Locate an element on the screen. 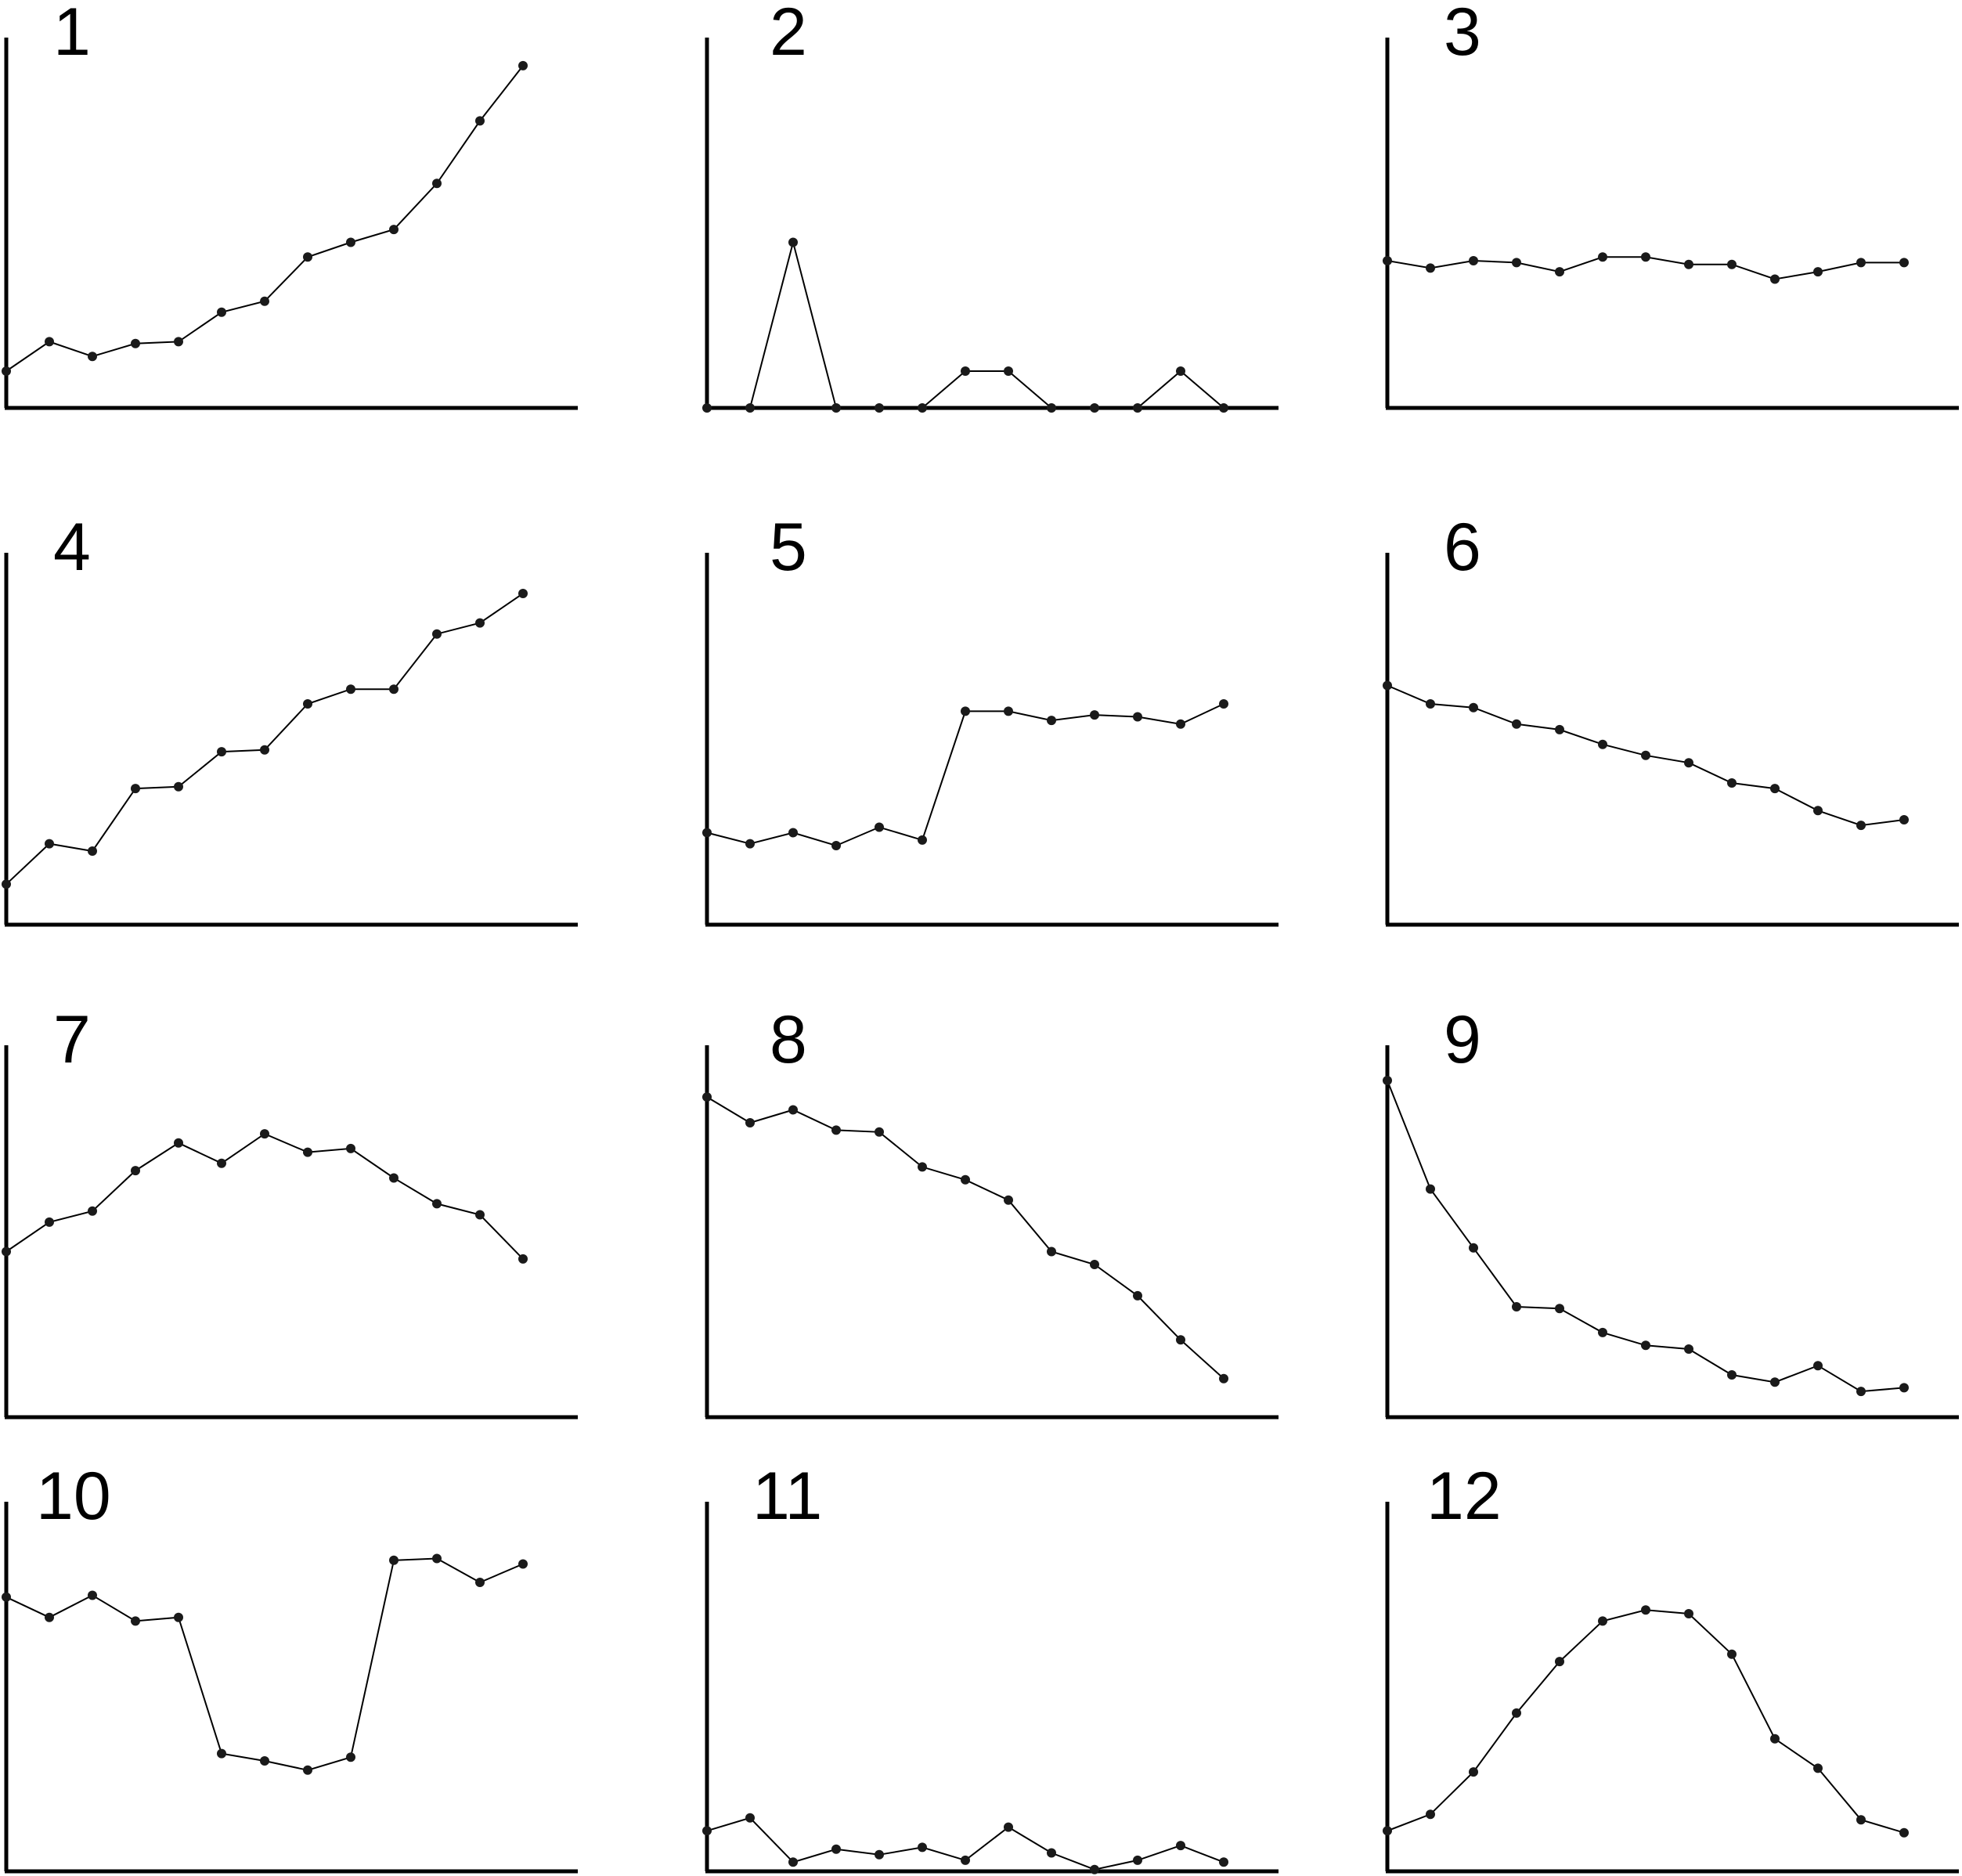 This screenshot has height=1876, width=1962. chart-panel-7: 7 is located at coordinates (290, 1211).